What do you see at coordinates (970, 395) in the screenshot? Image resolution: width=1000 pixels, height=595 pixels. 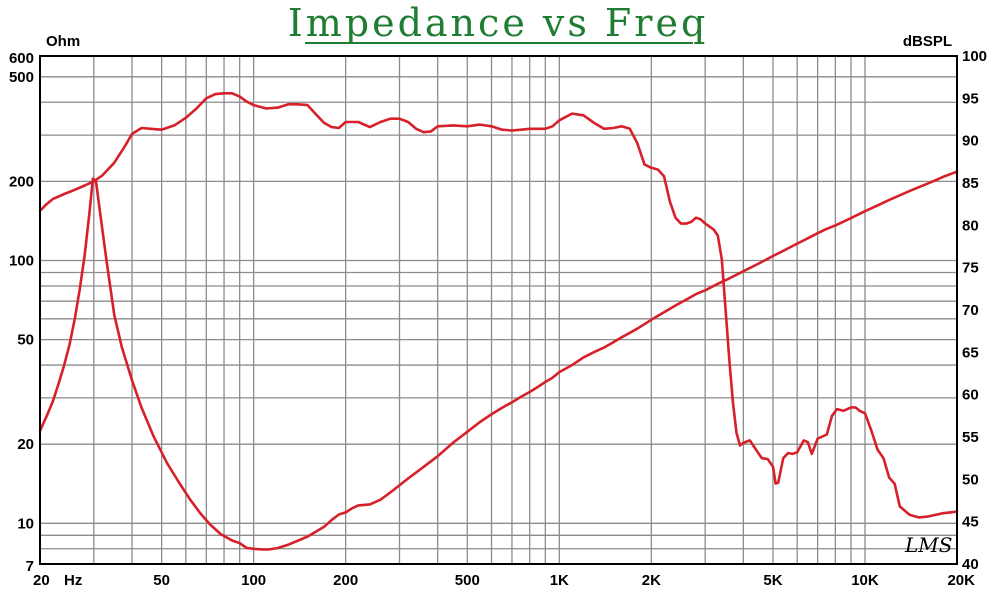 I see `right-tick-label: 60` at bounding box center [970, 395].